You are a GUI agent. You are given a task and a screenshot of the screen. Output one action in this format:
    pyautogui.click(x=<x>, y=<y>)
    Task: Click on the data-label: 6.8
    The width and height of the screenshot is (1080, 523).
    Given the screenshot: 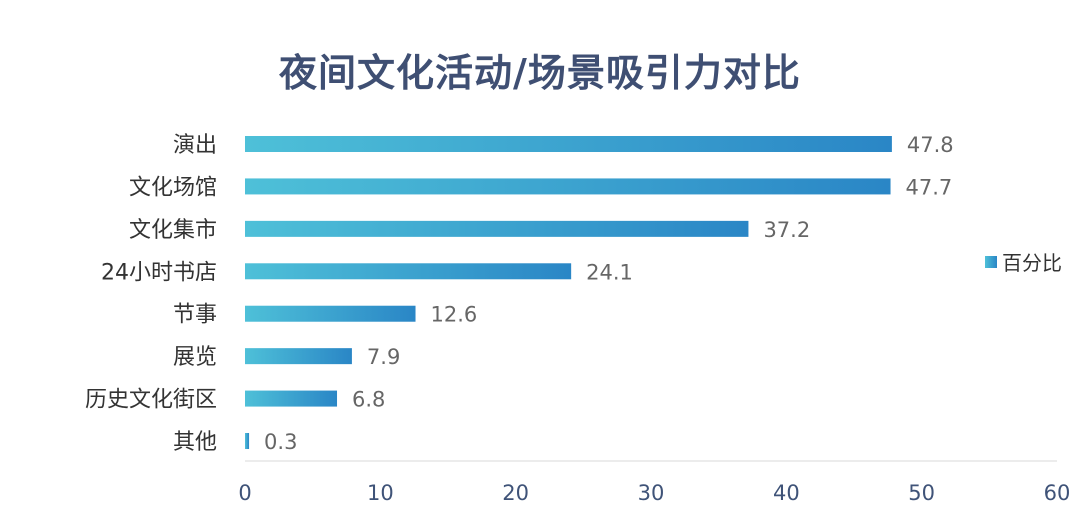 What is the action you would take?
    pyautogui.click(x=368, y=400)
    